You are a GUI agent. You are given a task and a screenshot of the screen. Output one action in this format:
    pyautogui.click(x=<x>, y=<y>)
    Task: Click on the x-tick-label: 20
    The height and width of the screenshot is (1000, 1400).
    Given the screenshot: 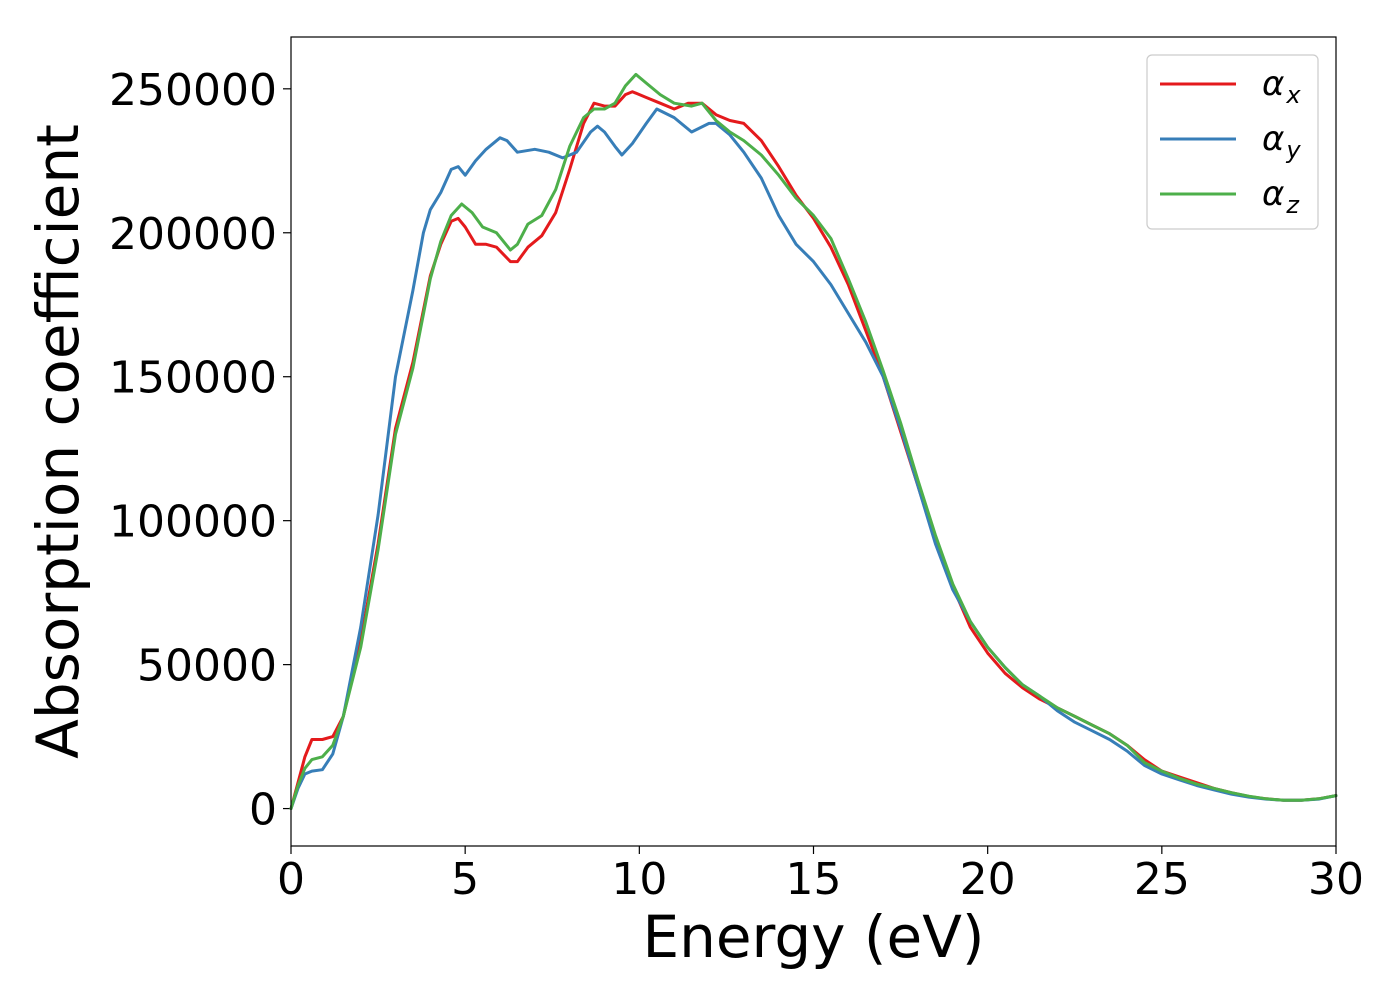 What is the action you would take?
    pyautogui.click(x=988, y=879)
    